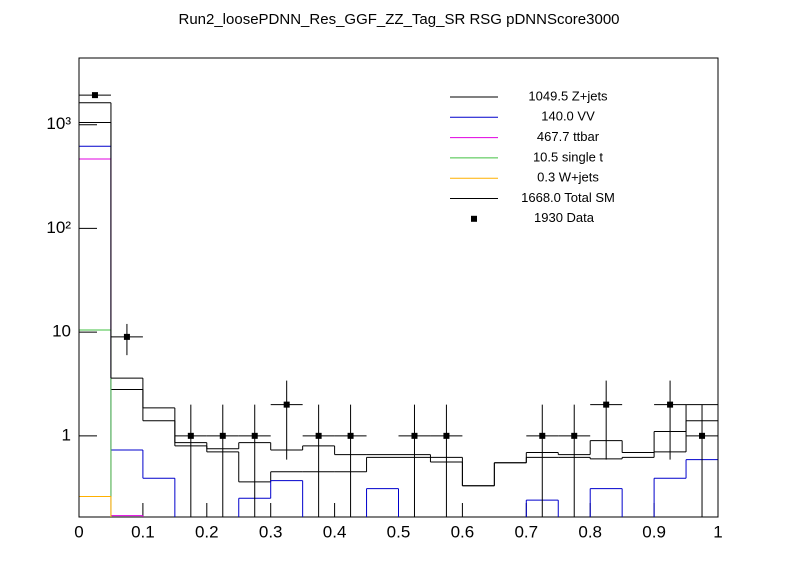 The height and width of the screenshot is (575, 798). Describe the element at coordinates (207, 531) in the screenshot. I see `x-tick-label: 0.2` at that location.